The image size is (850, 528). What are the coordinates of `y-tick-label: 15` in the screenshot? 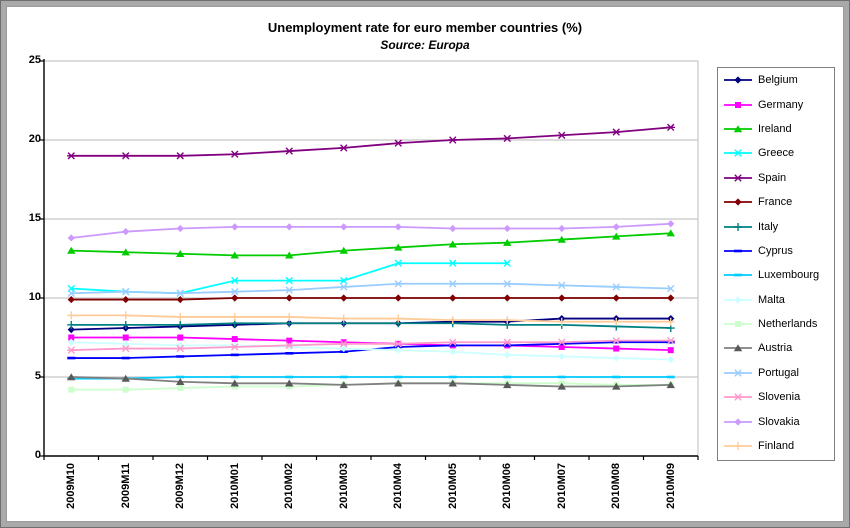 It's located at (34, 218).